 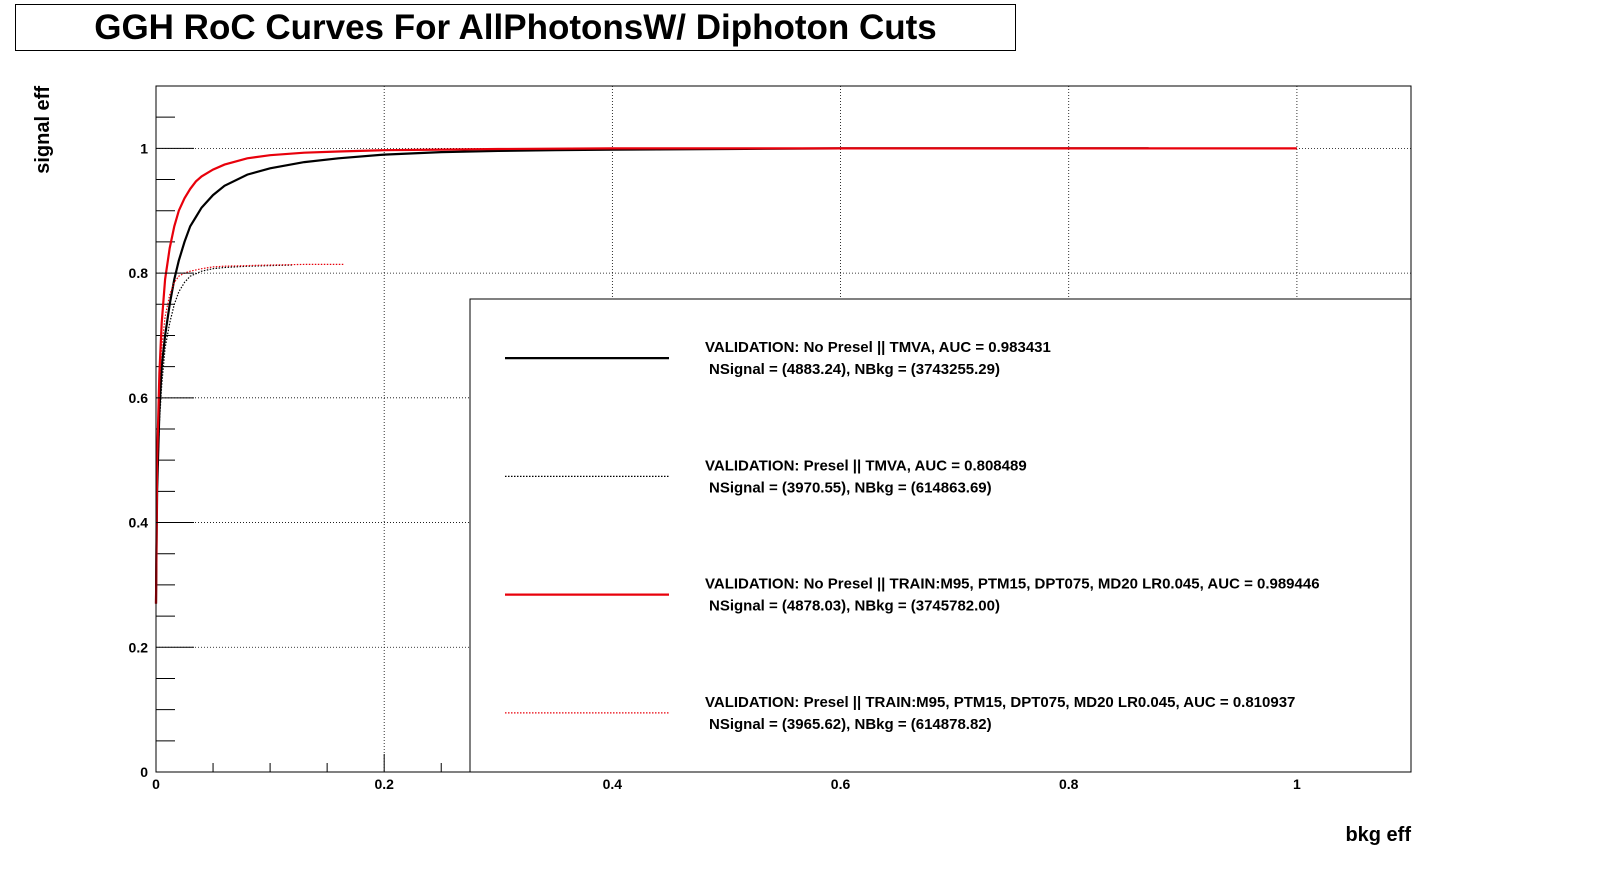 I want to click on y-tick-label: 0, so click(x=144, y=772).